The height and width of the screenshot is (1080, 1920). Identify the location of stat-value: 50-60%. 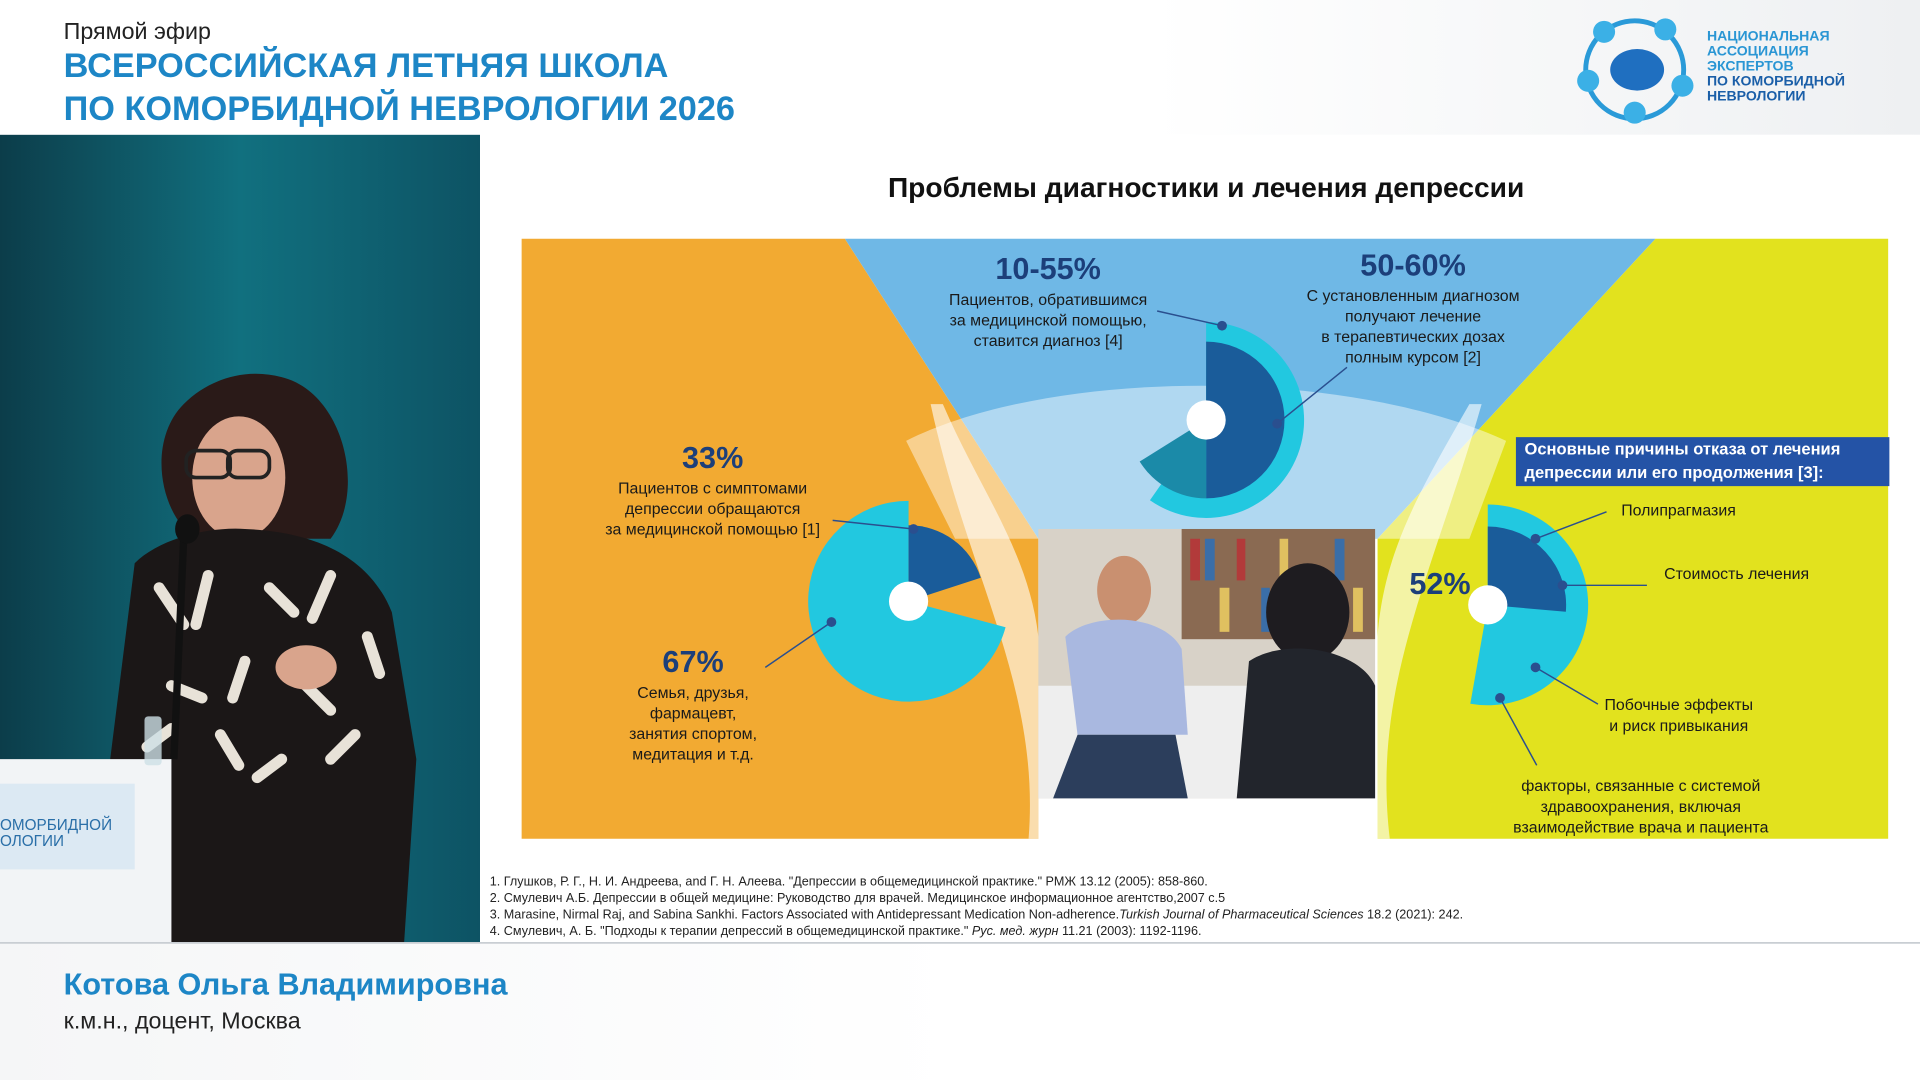
(1413, 266).